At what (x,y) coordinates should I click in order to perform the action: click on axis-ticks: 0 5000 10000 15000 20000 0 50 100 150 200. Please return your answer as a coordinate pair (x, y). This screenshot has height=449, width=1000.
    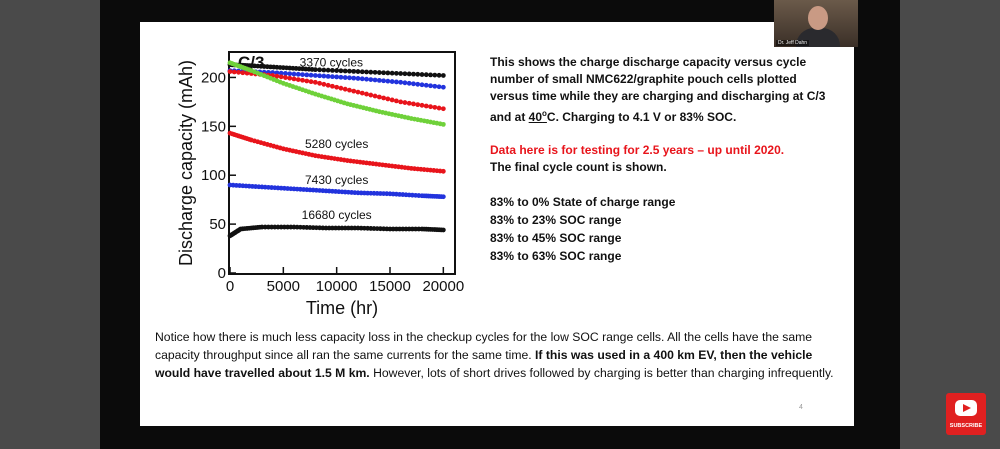
    Looking at the image, I should click on (332, 182).